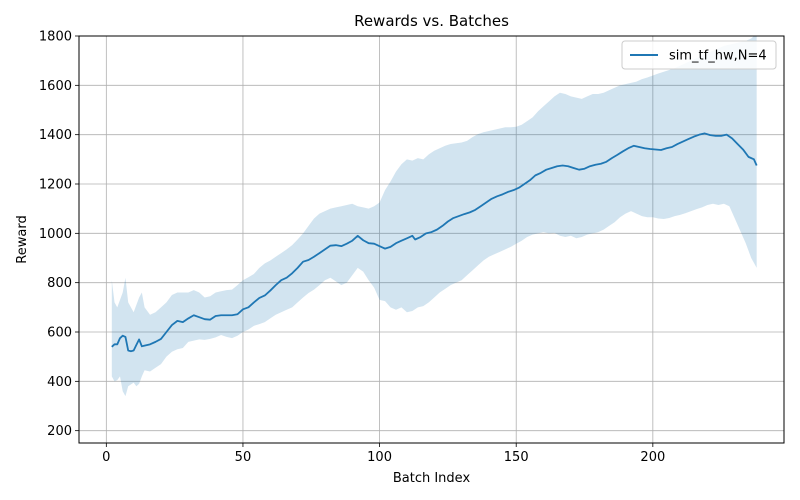  Describe the element at coordinates (516, 457) in the screenshot. I see `x-tick-label: 150` at that location.